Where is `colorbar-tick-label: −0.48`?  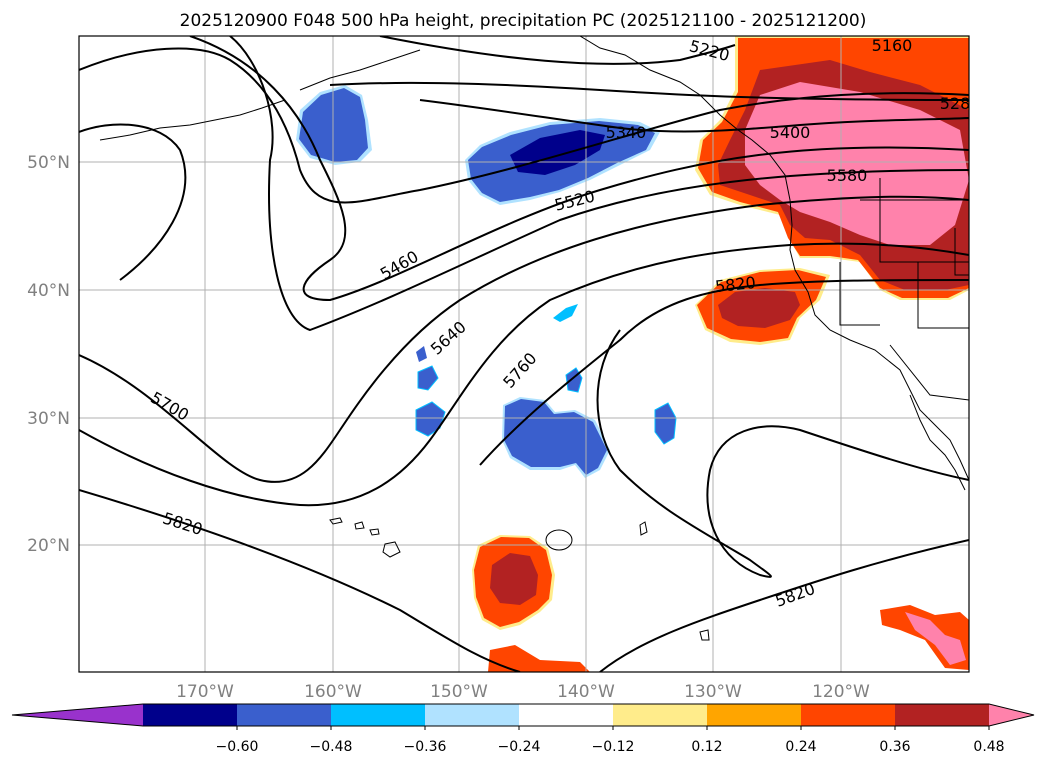 colorbar-tick-label: −0.48 is located at coordinates (331, 747).